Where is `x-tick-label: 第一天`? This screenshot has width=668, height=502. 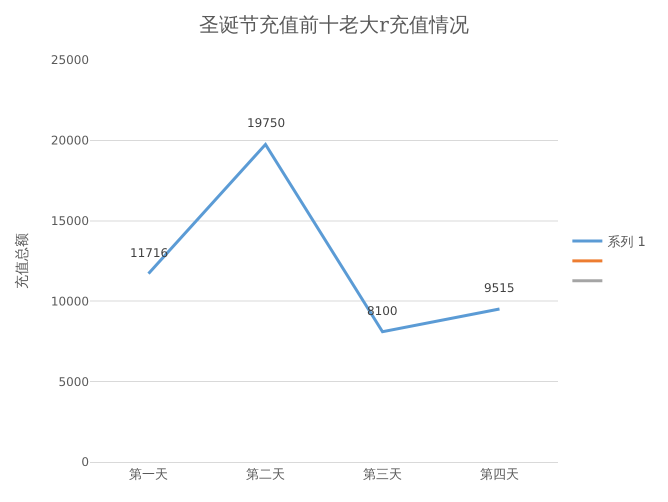
x-tick-label: 第一天 is located at coordinates (148, 475).